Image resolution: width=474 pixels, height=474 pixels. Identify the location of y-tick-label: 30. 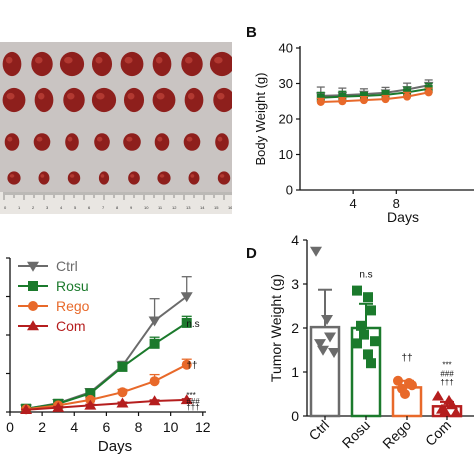
(286, 83).